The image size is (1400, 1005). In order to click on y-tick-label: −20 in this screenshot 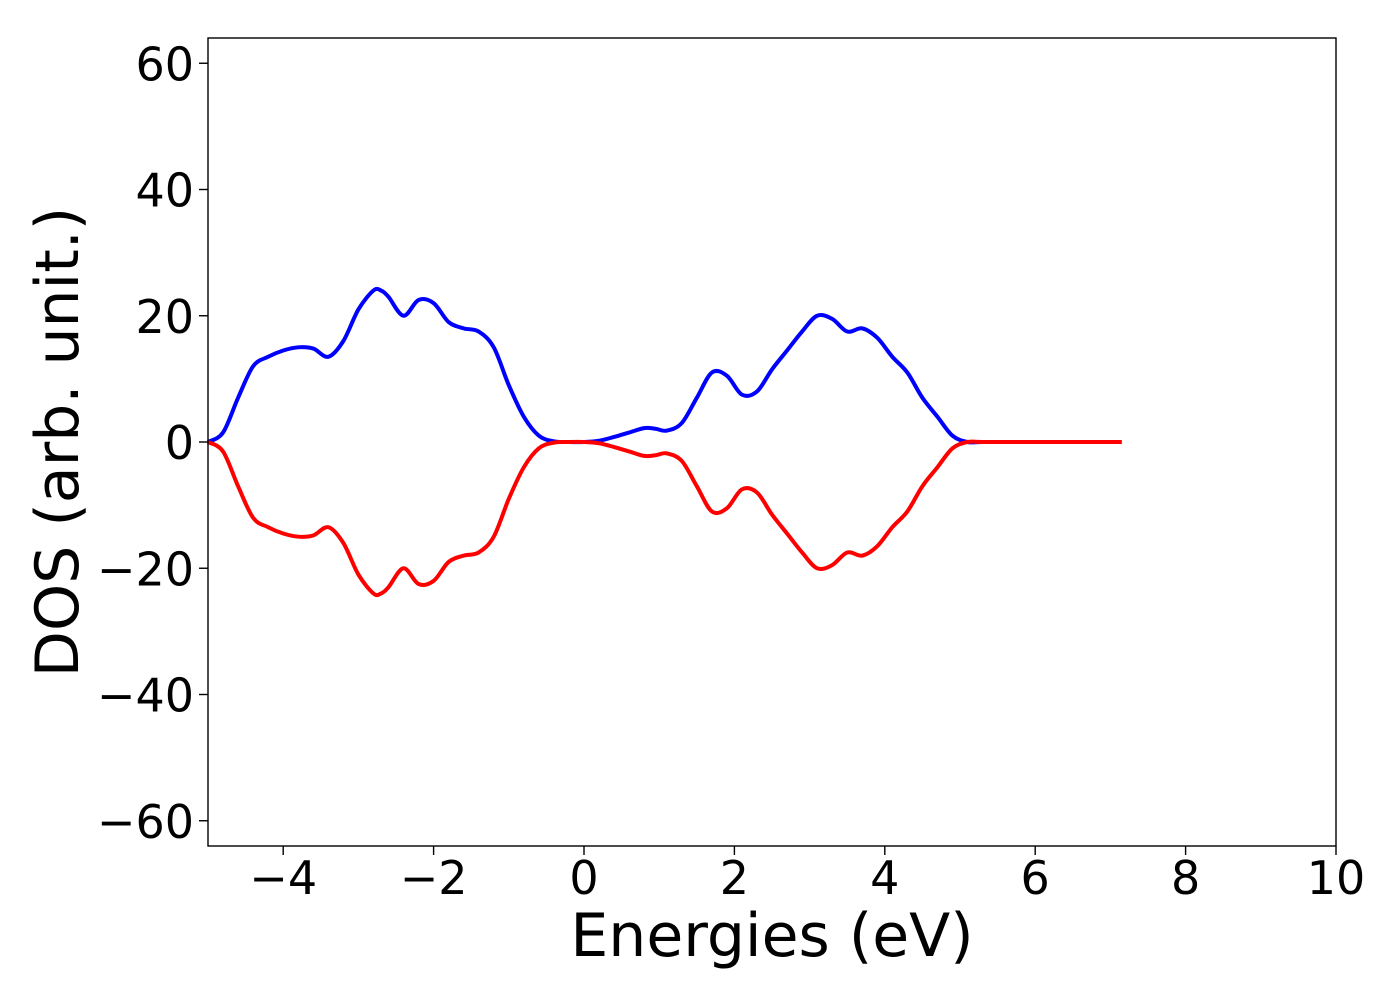, I will do `click(145, 569)`.